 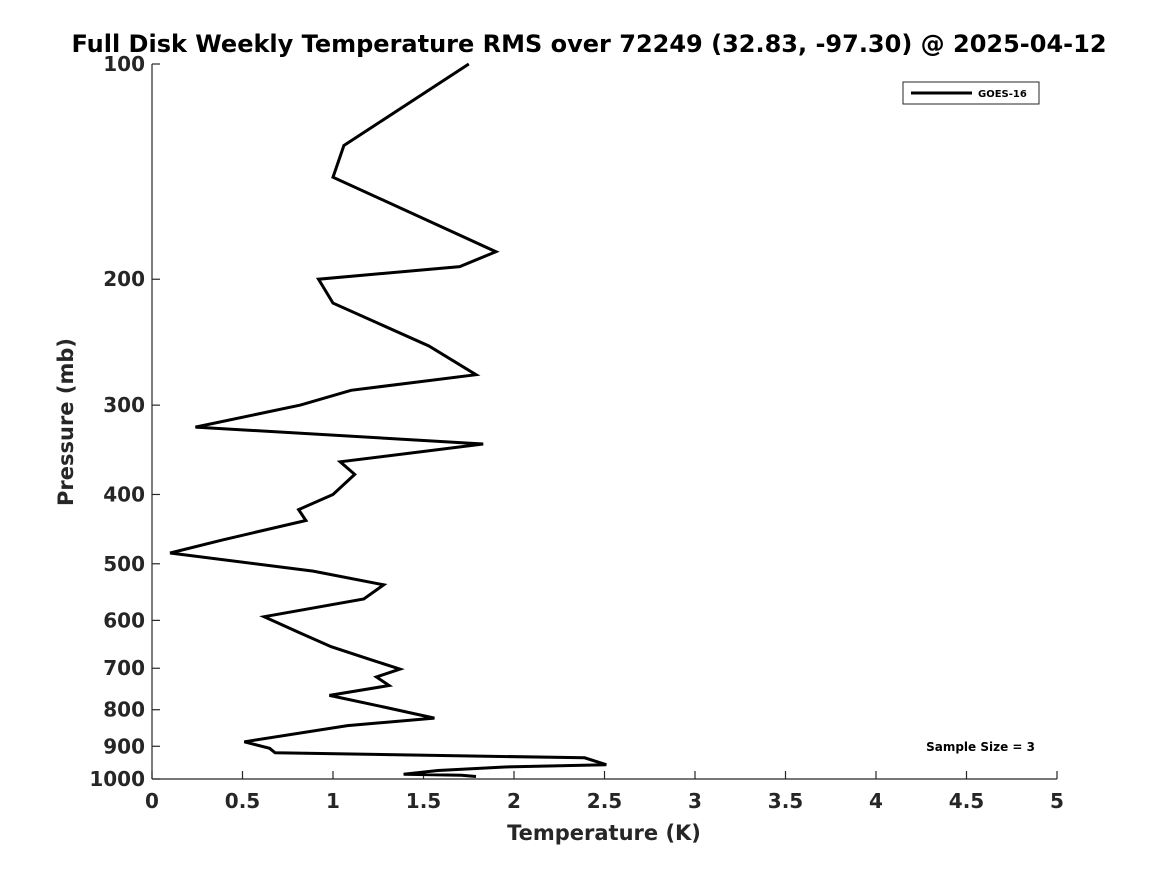 What do you see at coordinates (124, 620) in the screenshot?
I see `y-tick-label-5: 600` at bounding box center [124, 620].